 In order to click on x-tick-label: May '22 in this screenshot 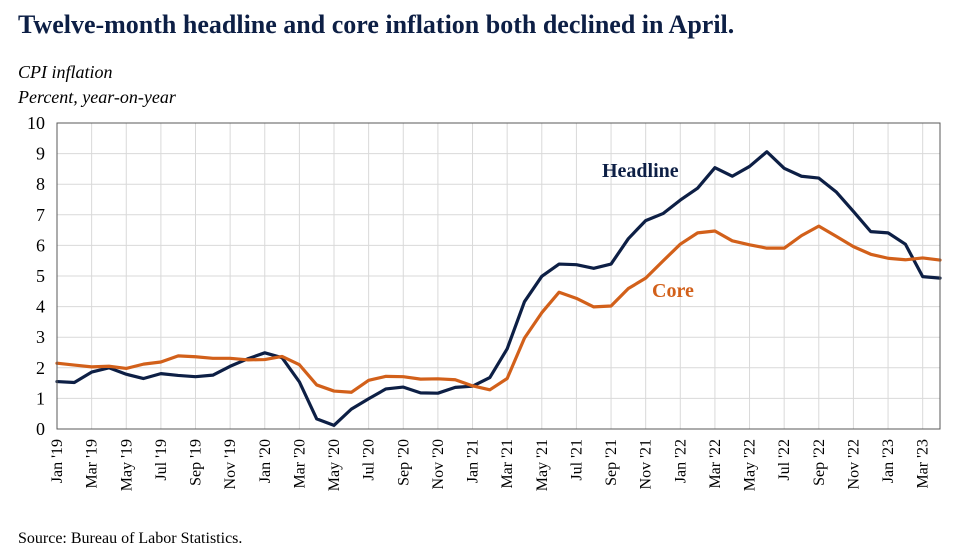, I will do `click(750, 465)`.